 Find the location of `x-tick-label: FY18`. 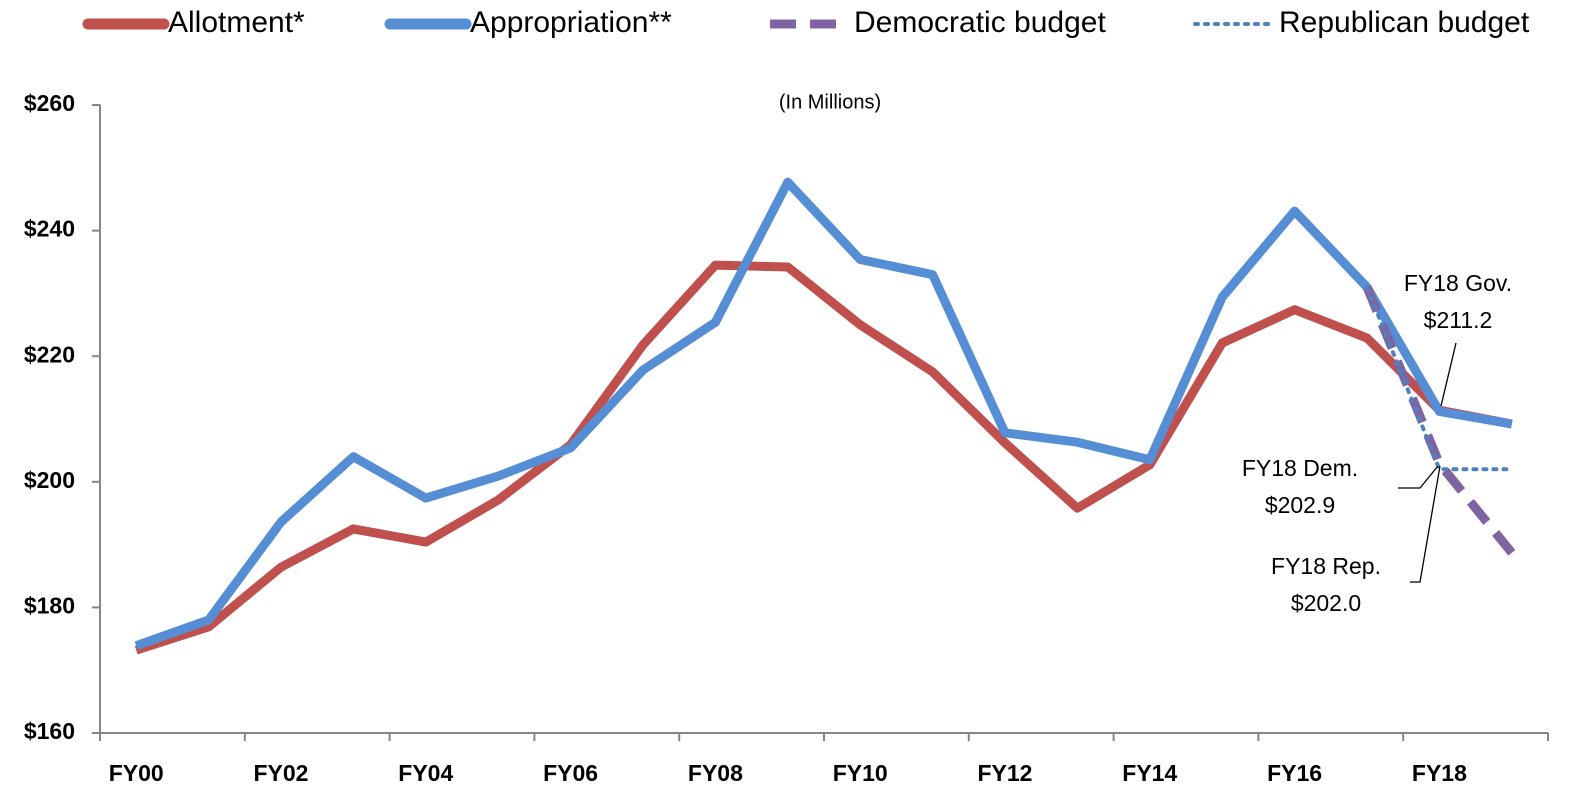

x-tick-label: FY18 is located at coordinates (1439, 773).